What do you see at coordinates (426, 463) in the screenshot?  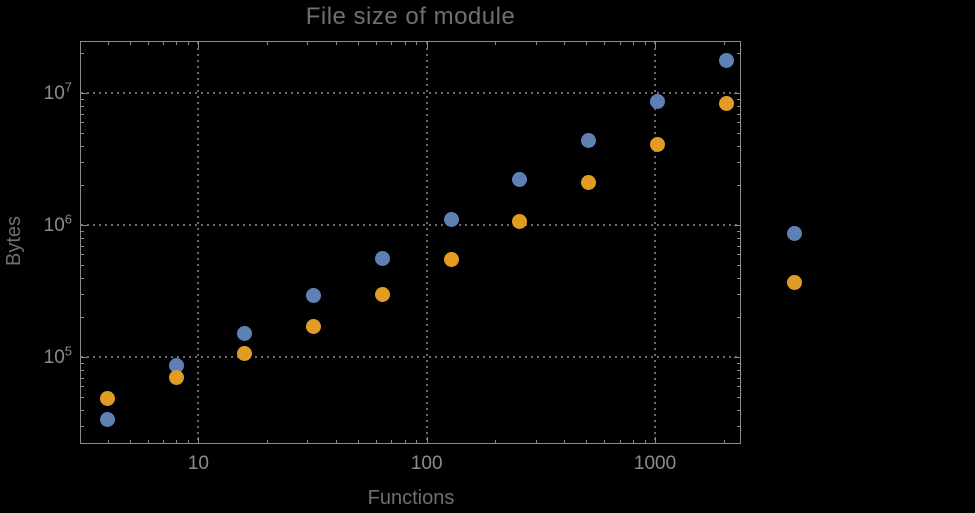 I see `x-tick-label: 100` at bounding box center [426, 463].